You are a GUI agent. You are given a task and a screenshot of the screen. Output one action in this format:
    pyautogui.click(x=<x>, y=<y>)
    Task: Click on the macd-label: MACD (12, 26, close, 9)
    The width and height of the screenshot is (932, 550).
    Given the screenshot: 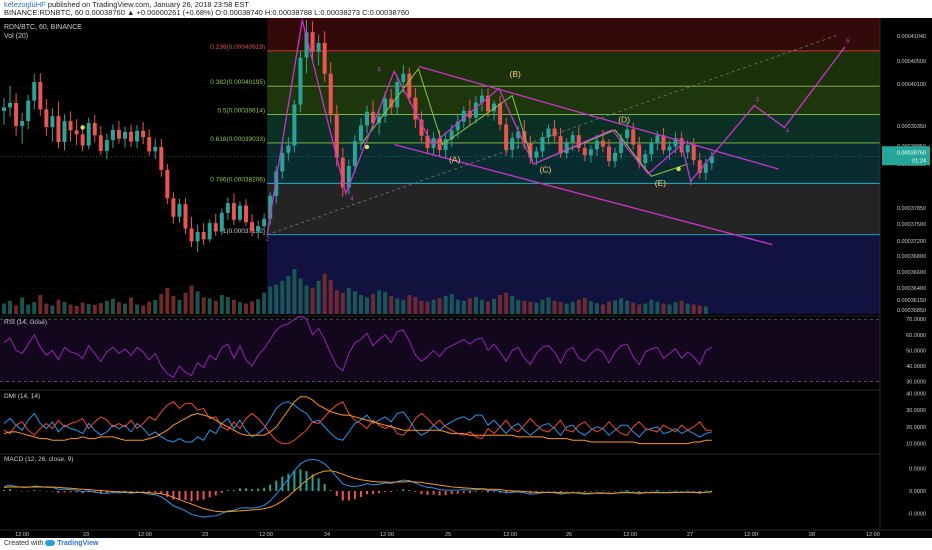 What is the action you would take?
    pyautogui.click(x=38, y=459)
    